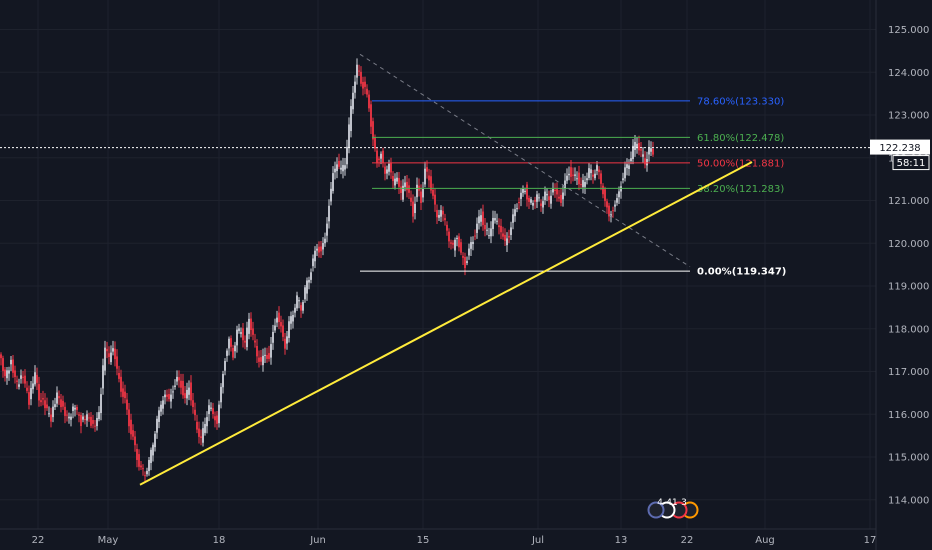  Describe the element at coordinates (908, 415) in the screenshot. I see `y-tick-label: 116.000` at that location.